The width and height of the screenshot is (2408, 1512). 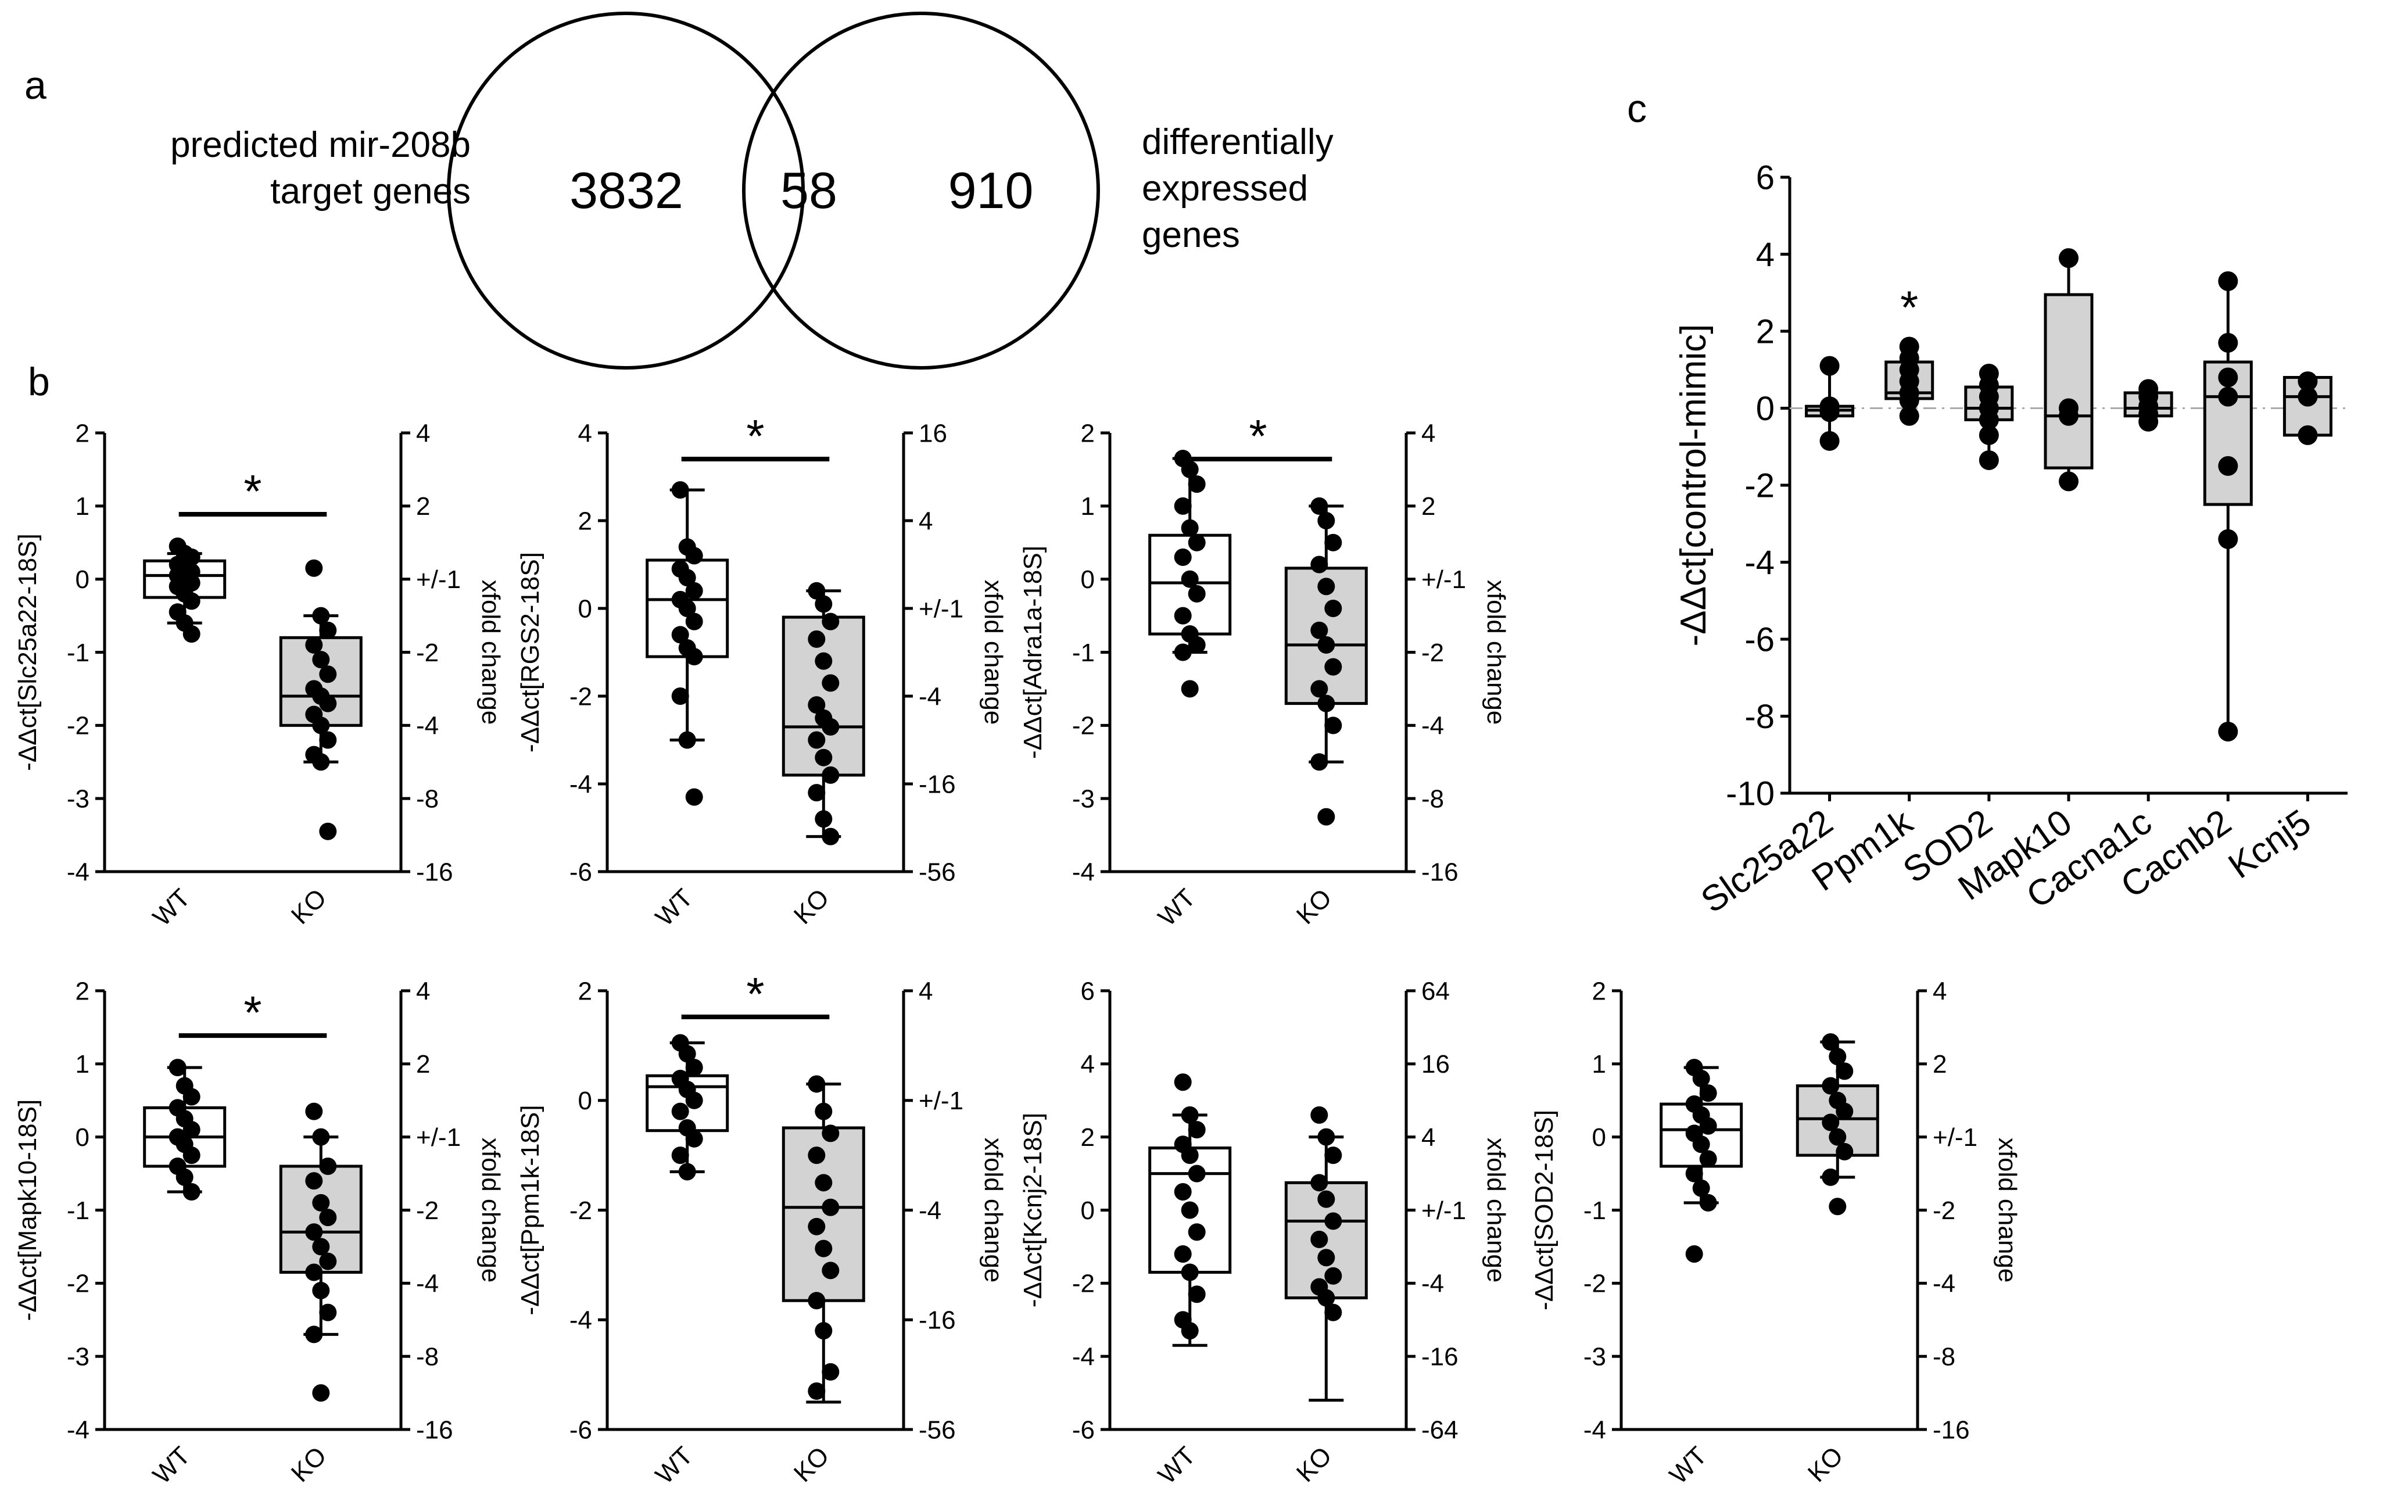 I want to click on panel_c-ytick-label: -4, so click(x=1759, y=563).